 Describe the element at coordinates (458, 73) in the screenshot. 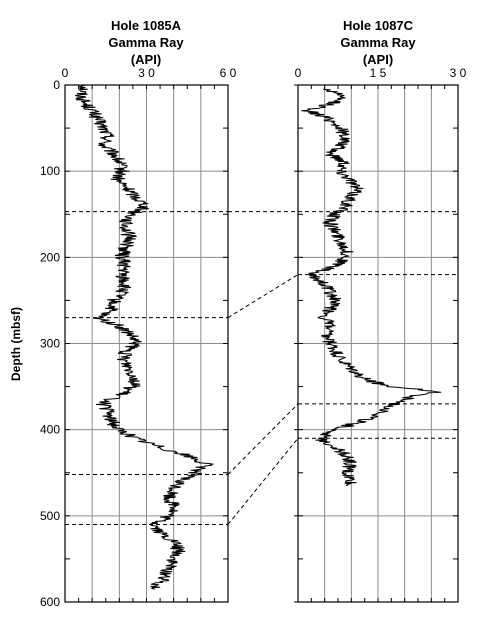

I see `chart-2-x-tick-label: 3 0` at that location.